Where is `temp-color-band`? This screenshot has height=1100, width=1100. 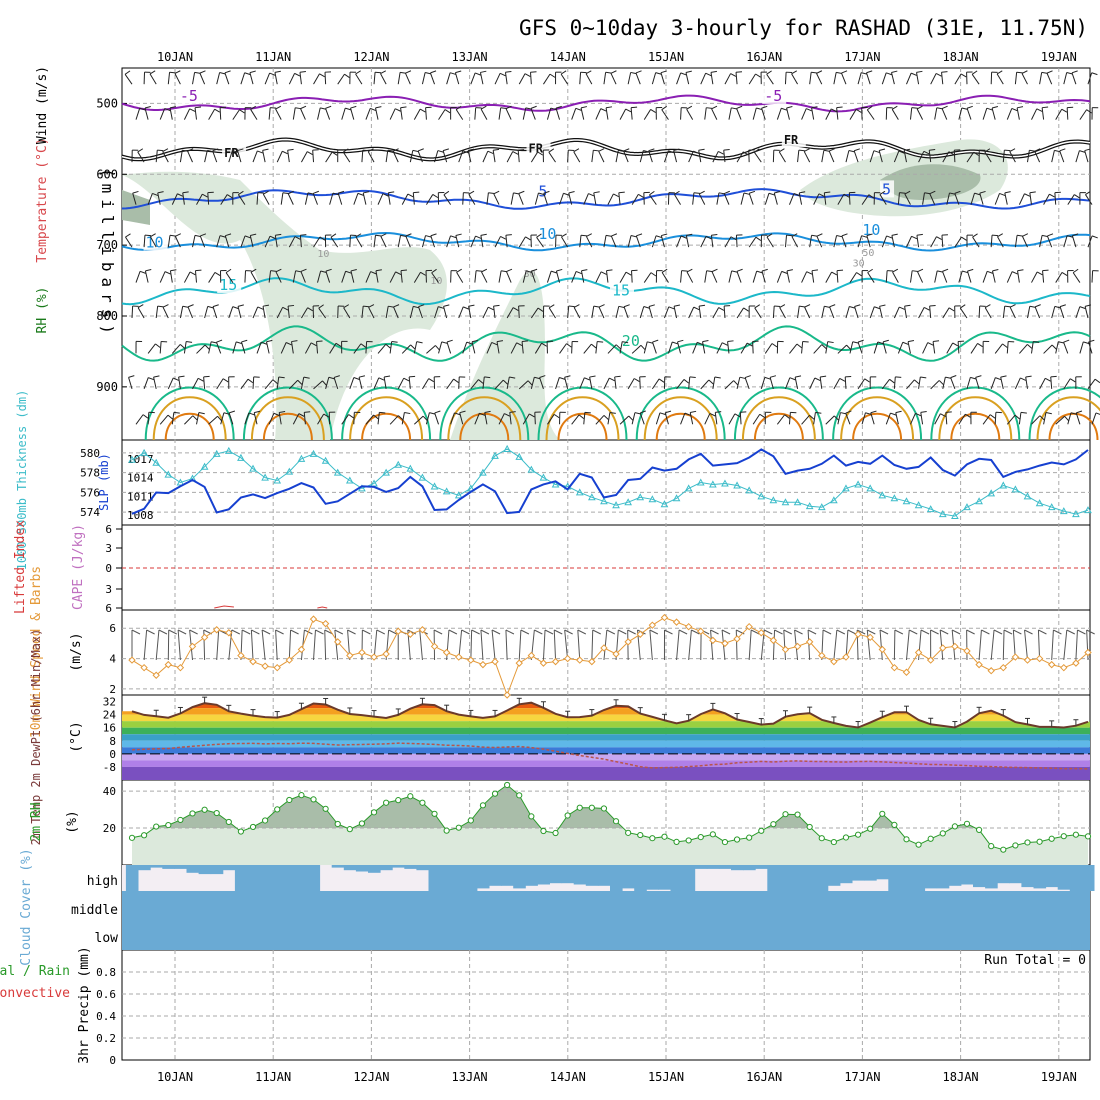 temp-color-band is located at coordinates (606, 744).